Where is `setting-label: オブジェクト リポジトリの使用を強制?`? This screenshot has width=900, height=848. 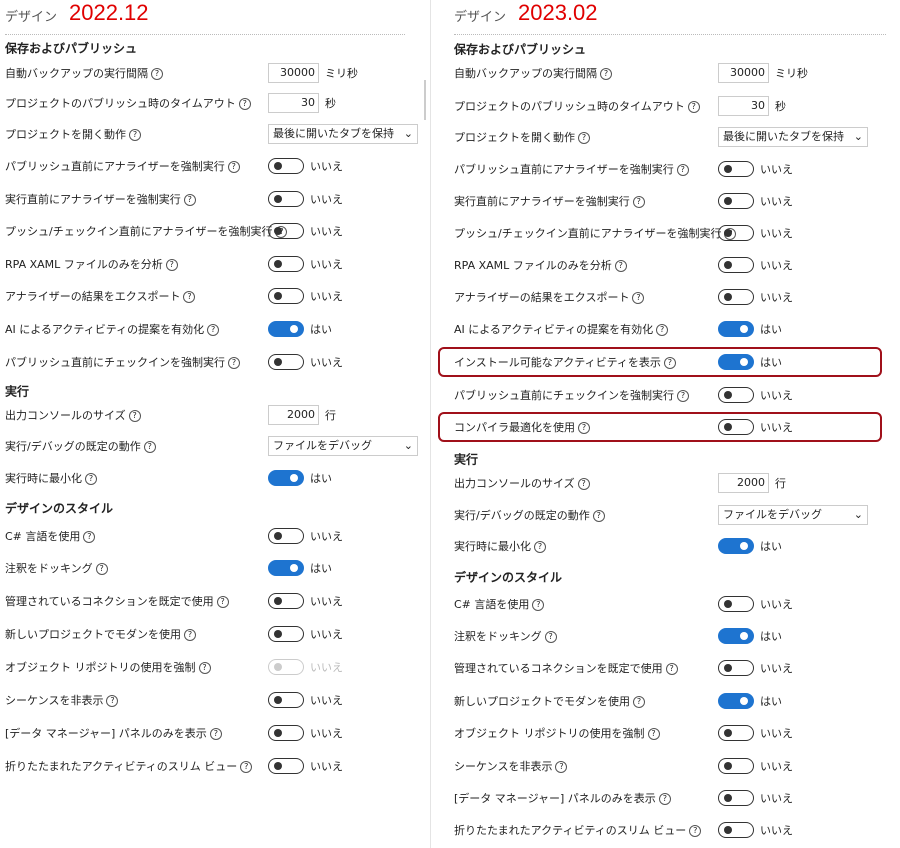
setting-label: オブジェクト リポジトリの使用を強制? is located at coordinates (108, 667).